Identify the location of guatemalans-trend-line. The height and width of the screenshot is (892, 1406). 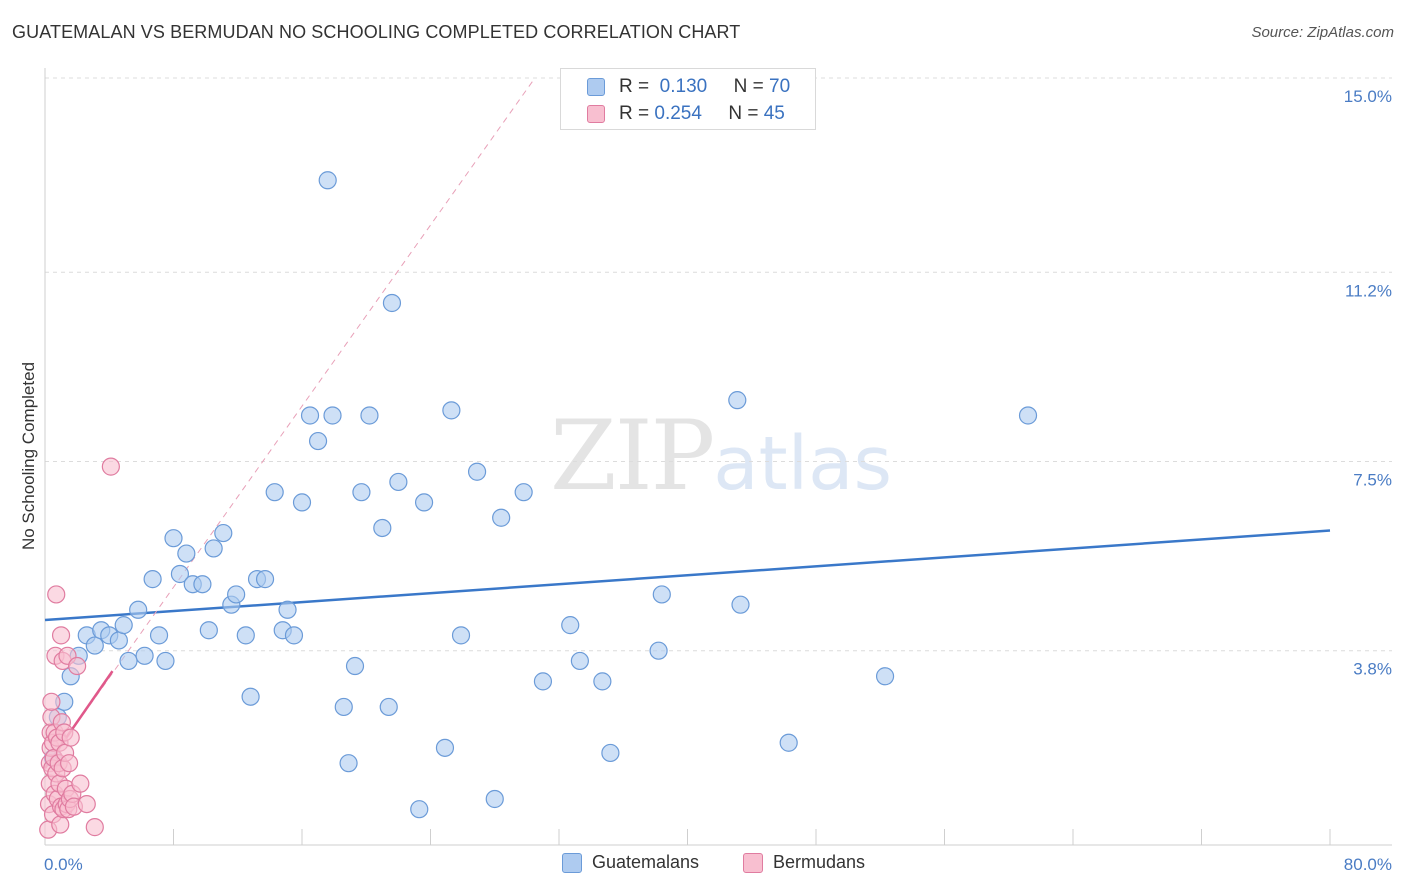
(687, 575).